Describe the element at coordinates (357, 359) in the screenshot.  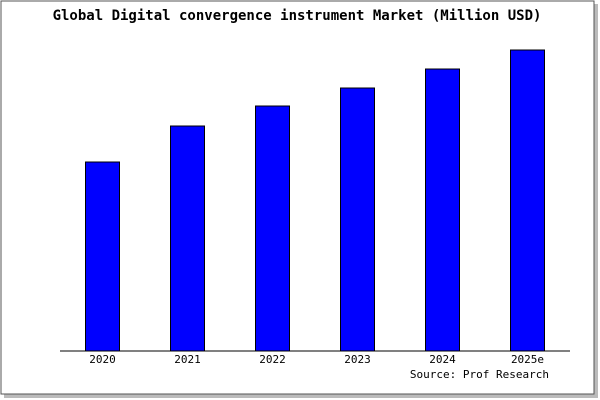
I see `x-tick-label: 2023` at that location.